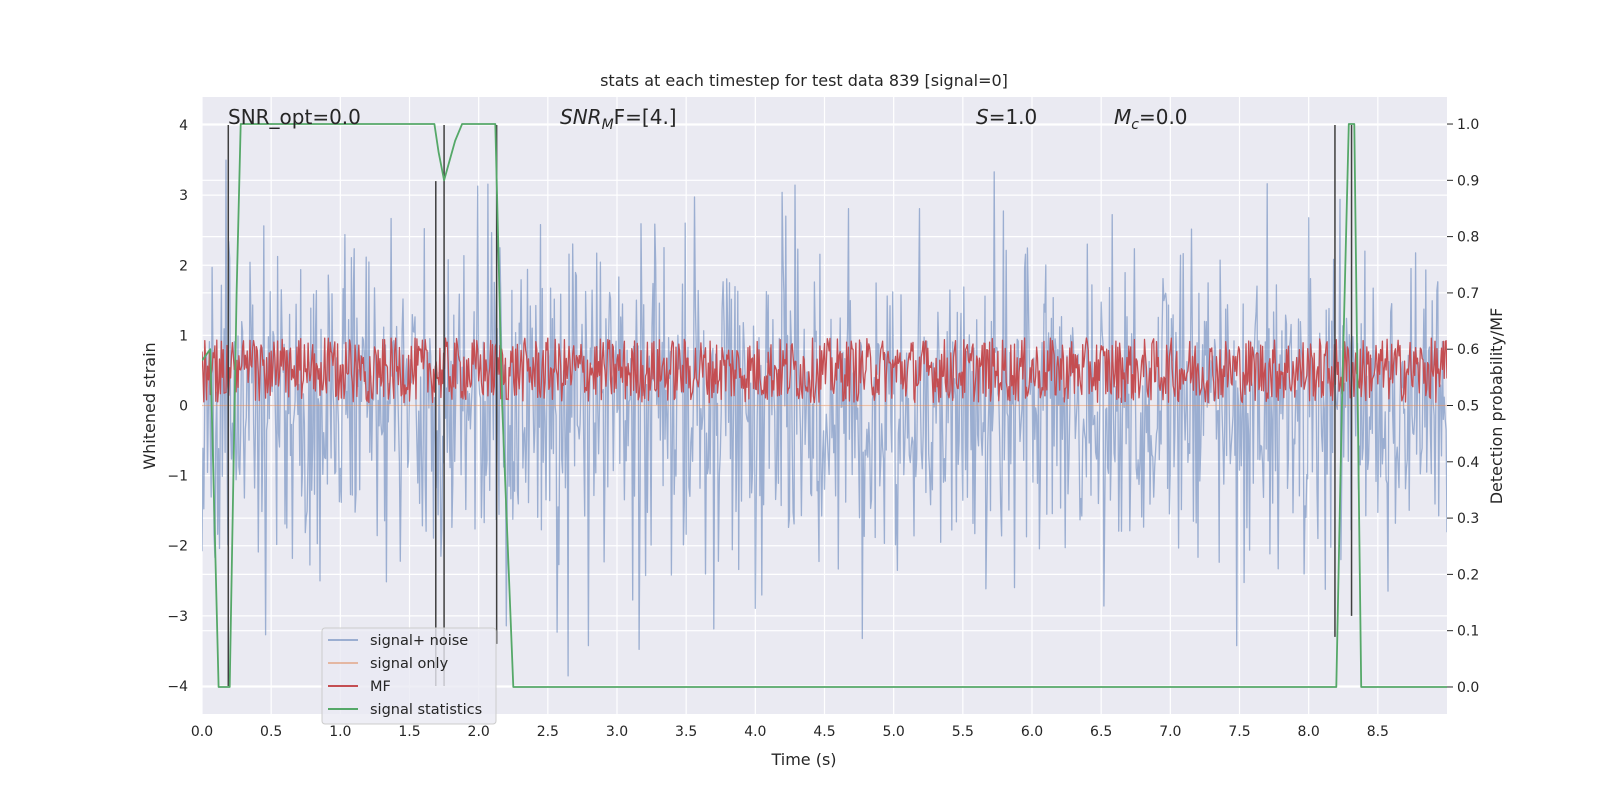  Describe the element at coordinates (645, 117) in the screenshot. I see `annotation-snr-mf-suffix: F=[4.]` at that location.